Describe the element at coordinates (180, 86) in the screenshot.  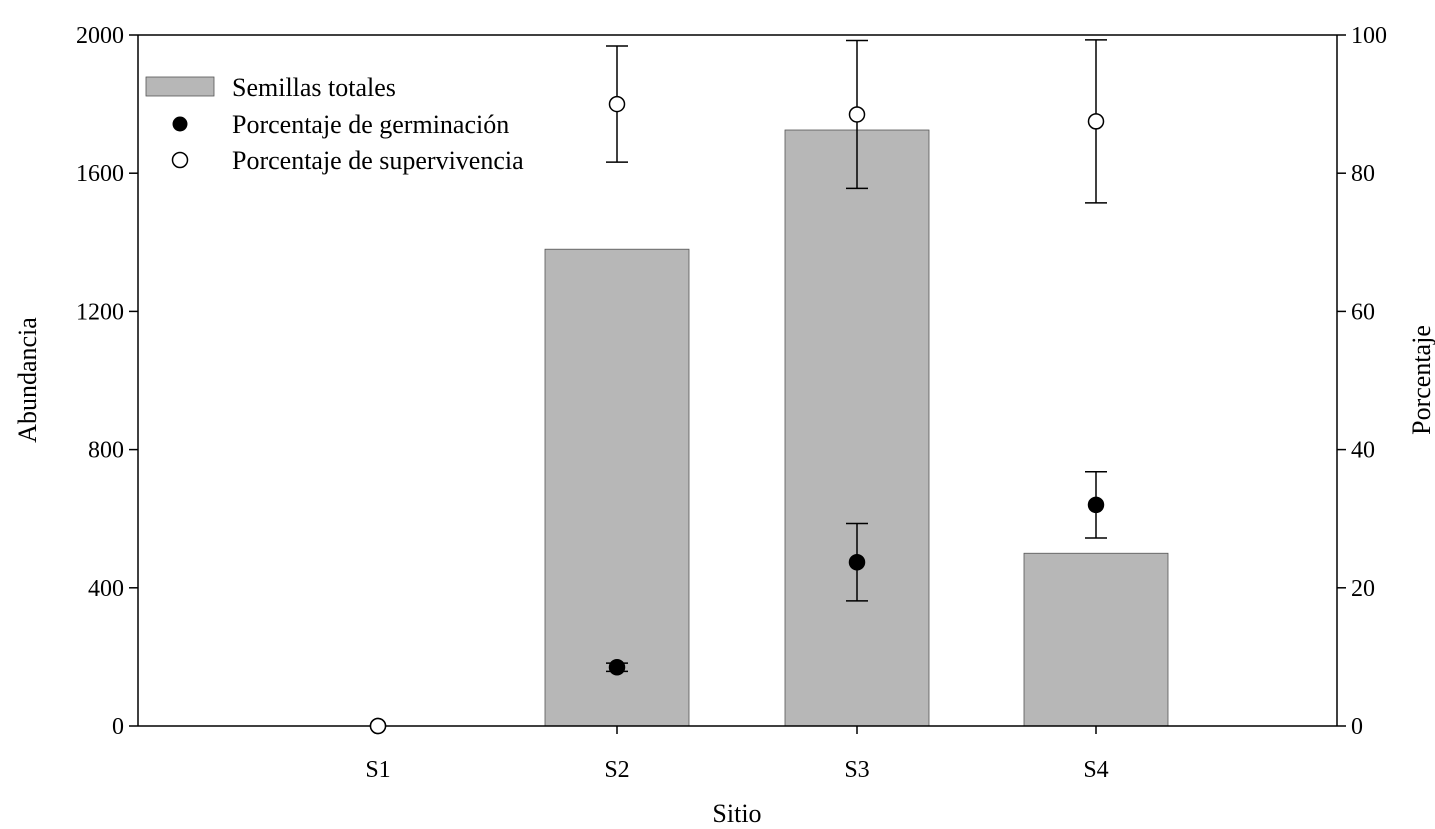
I see `legend-bar-swatch` at that location.